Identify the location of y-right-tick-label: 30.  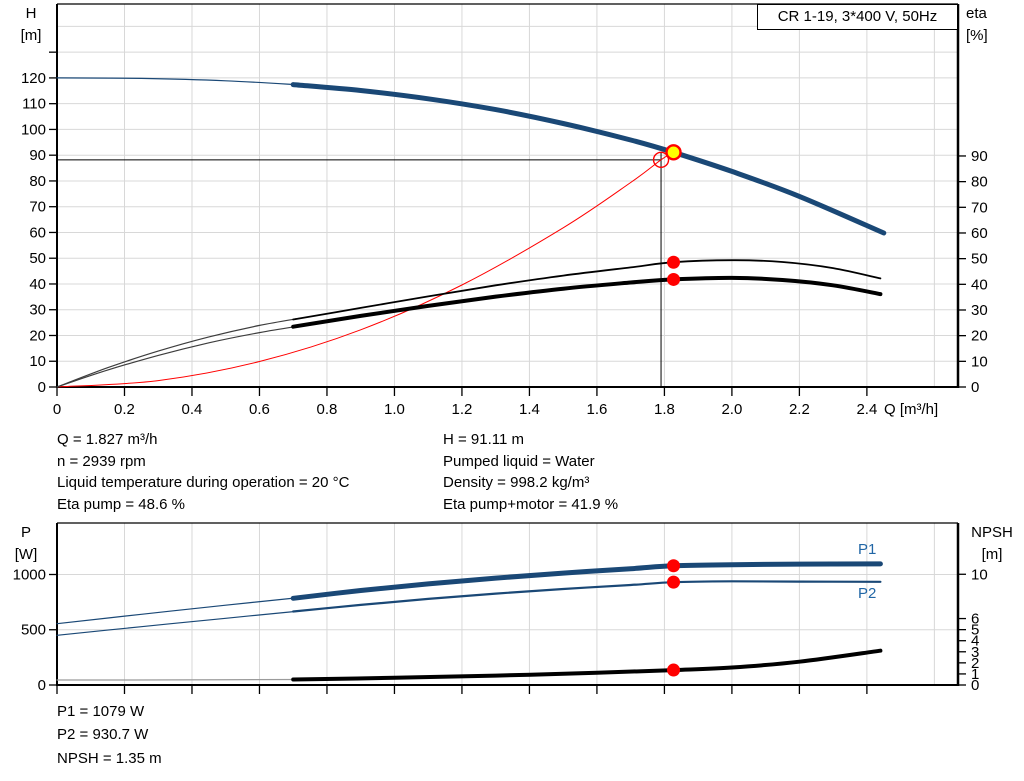
(979, 310).